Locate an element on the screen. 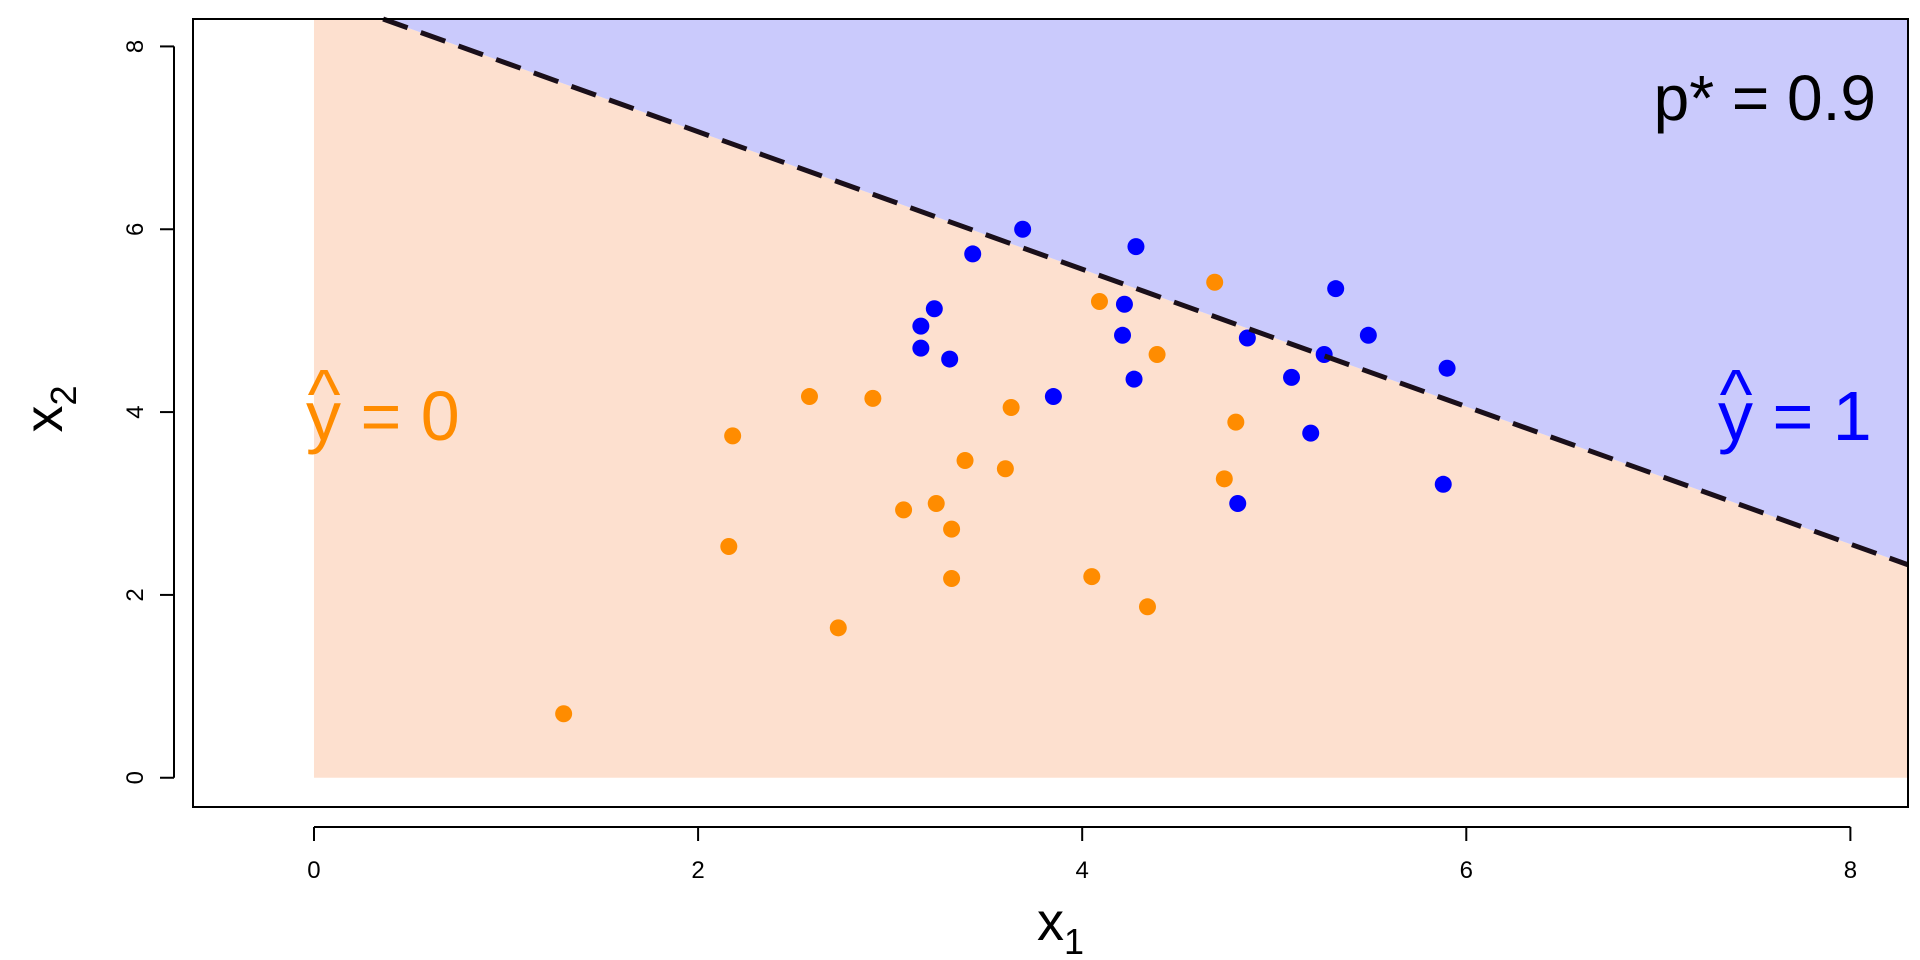  x-tick-label: 6 is located at coordinates (1466, 870).